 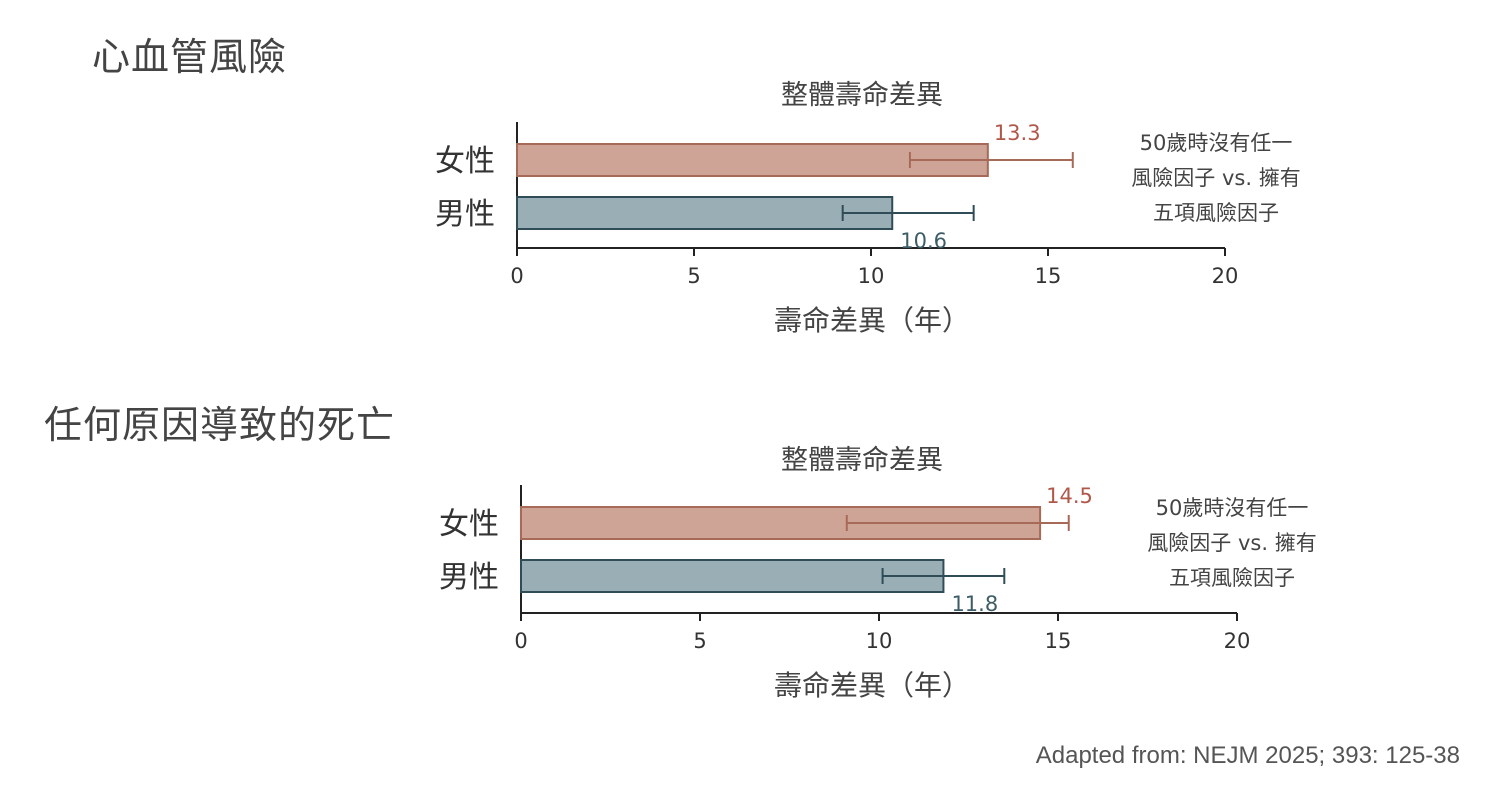 What do you see at coordinates (220, 425) in the screenshot?
I see `section-heading-all-cause: 任何原因導致的死亡` at bounding box center [220, 425].